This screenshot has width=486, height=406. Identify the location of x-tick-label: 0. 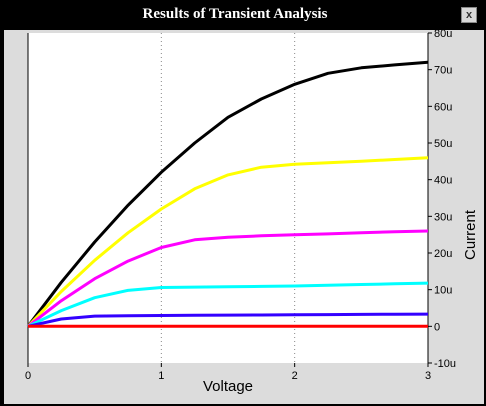
(28, 376).